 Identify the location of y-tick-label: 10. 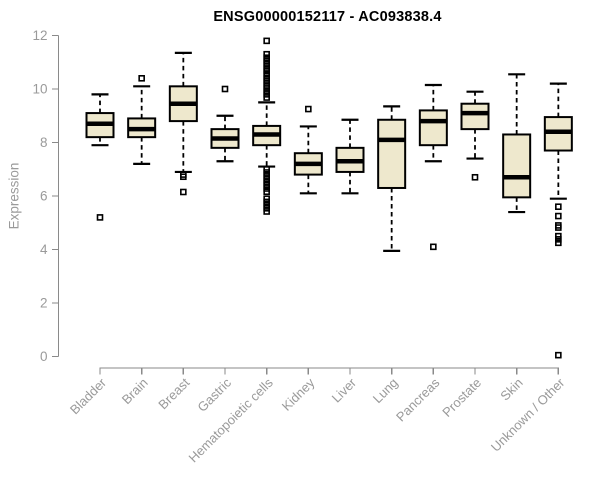
(39, 89).